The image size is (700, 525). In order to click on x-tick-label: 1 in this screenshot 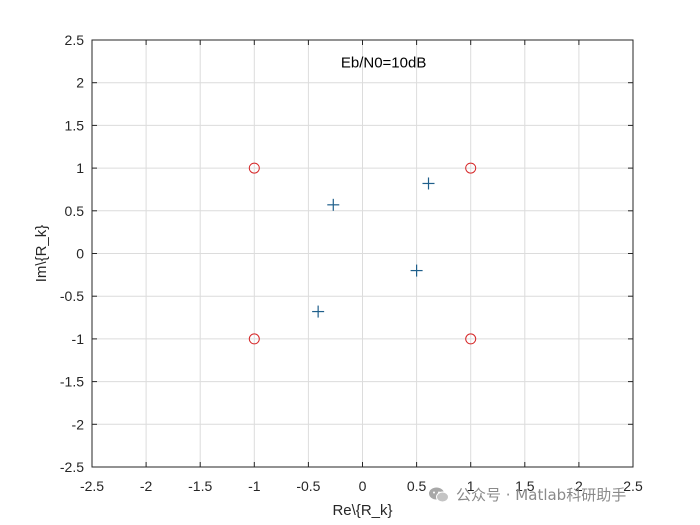, I will do `click(471, 486)`.